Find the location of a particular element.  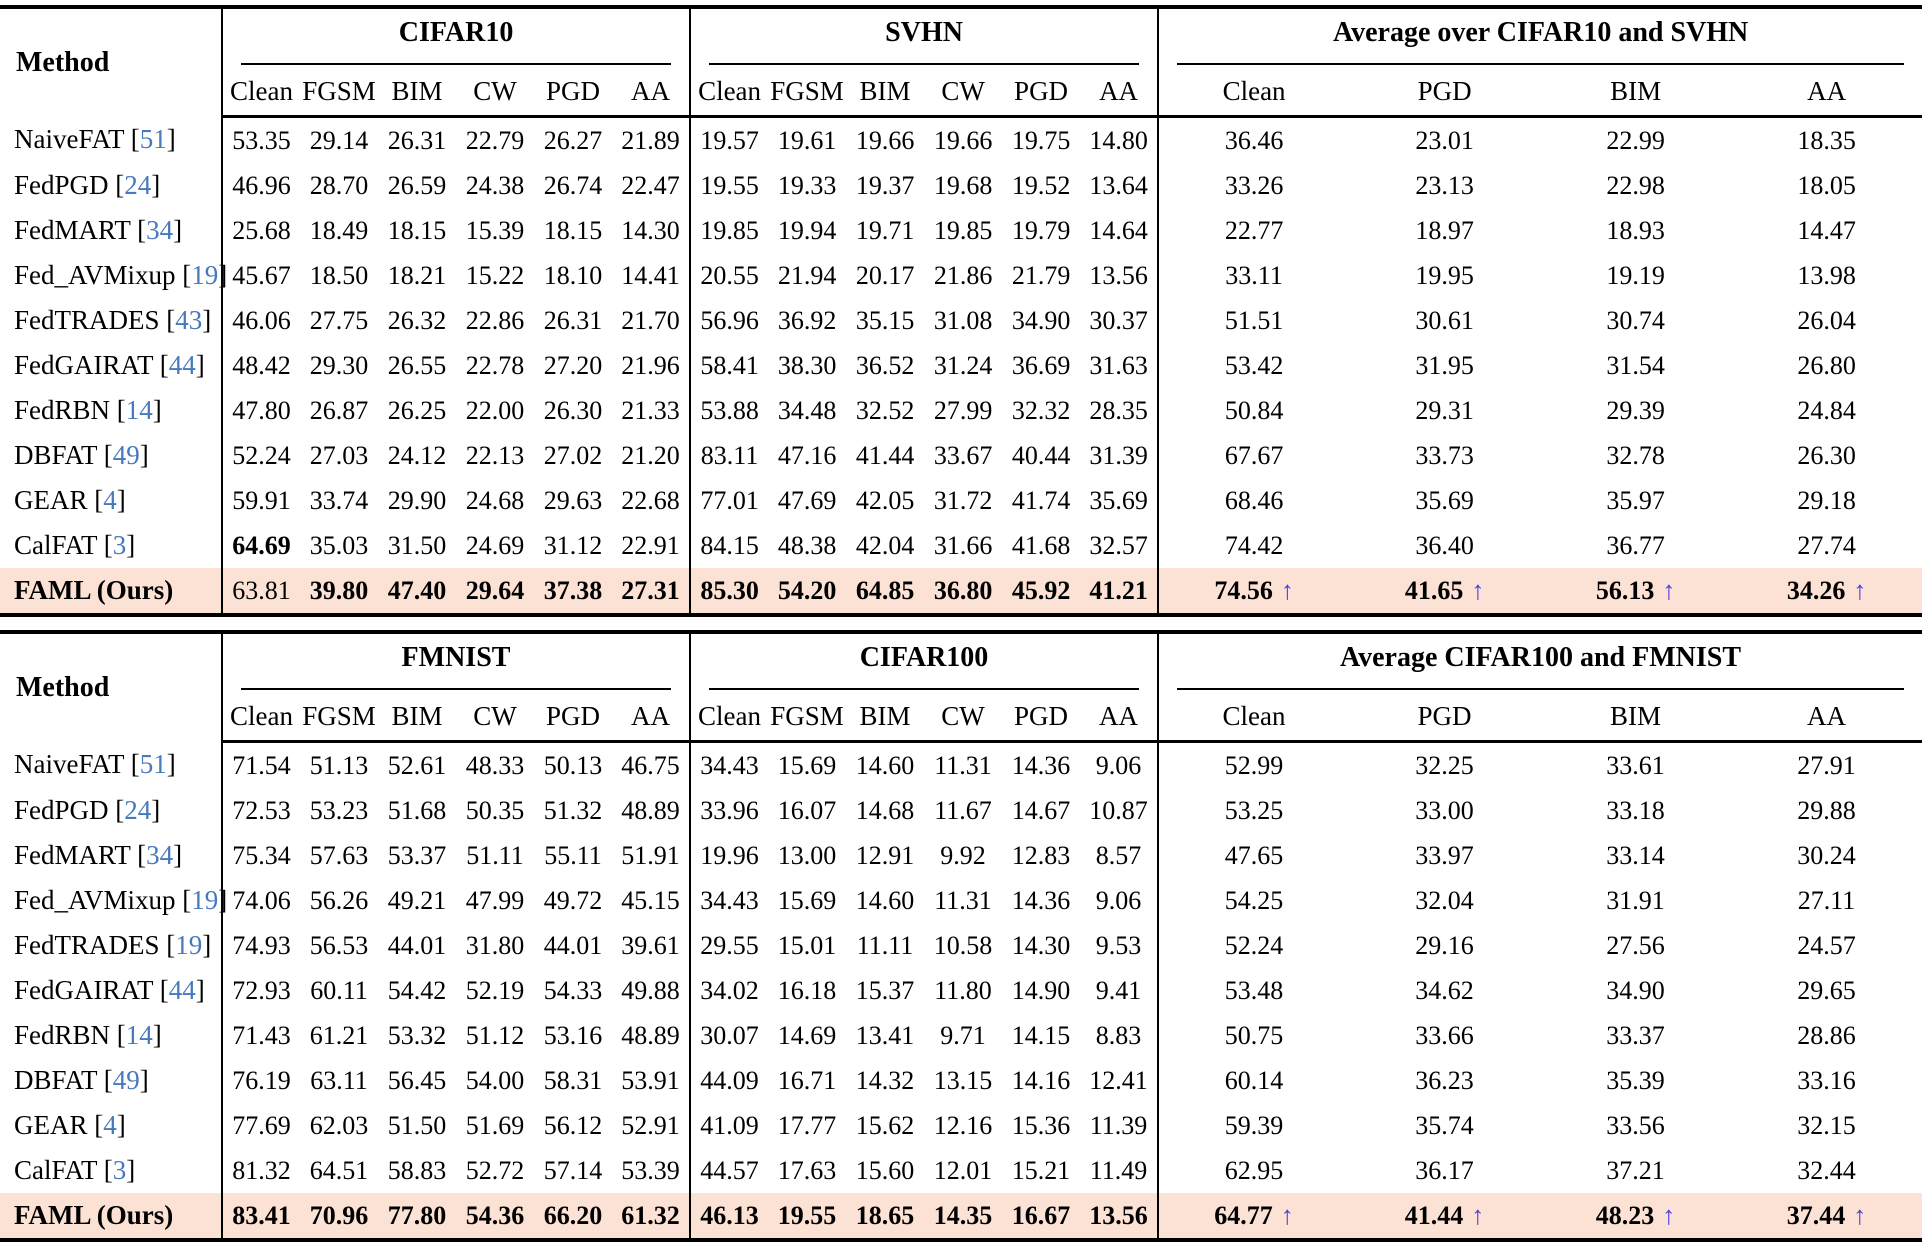

value-cell: 42.05 is located at coordinates (885, 500).